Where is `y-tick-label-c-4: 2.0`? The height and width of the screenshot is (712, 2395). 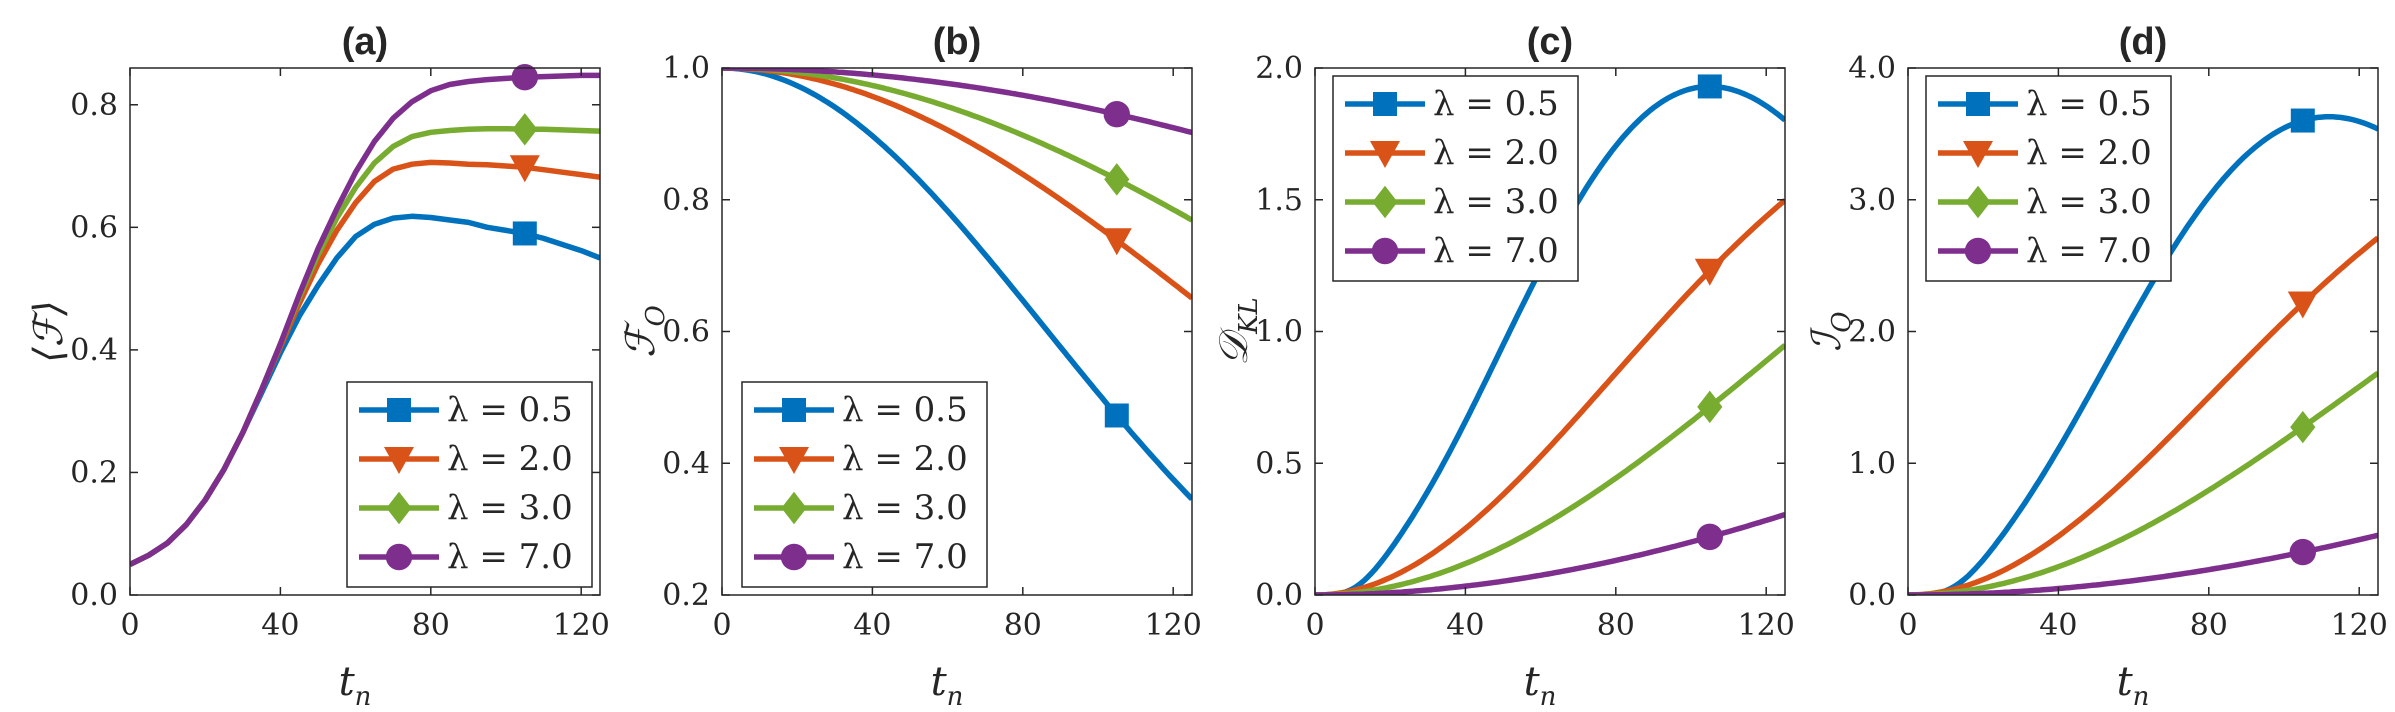 y-tick-label-c-4: 2.0 is located at coordinates (1279, 68).